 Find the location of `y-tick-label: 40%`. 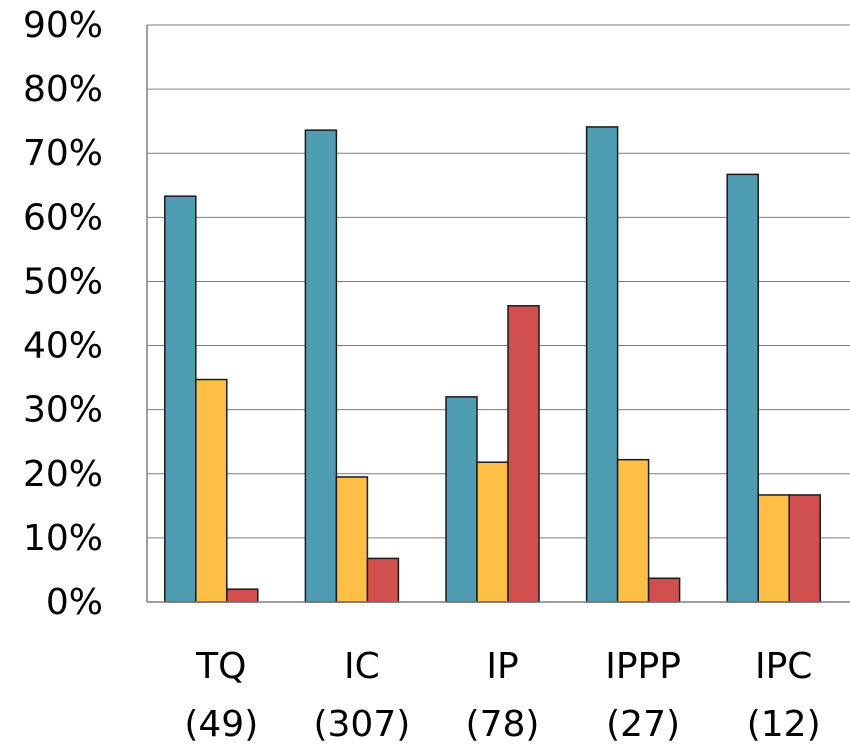

y-tick-label: 40% is located at coordinates (63, 346).